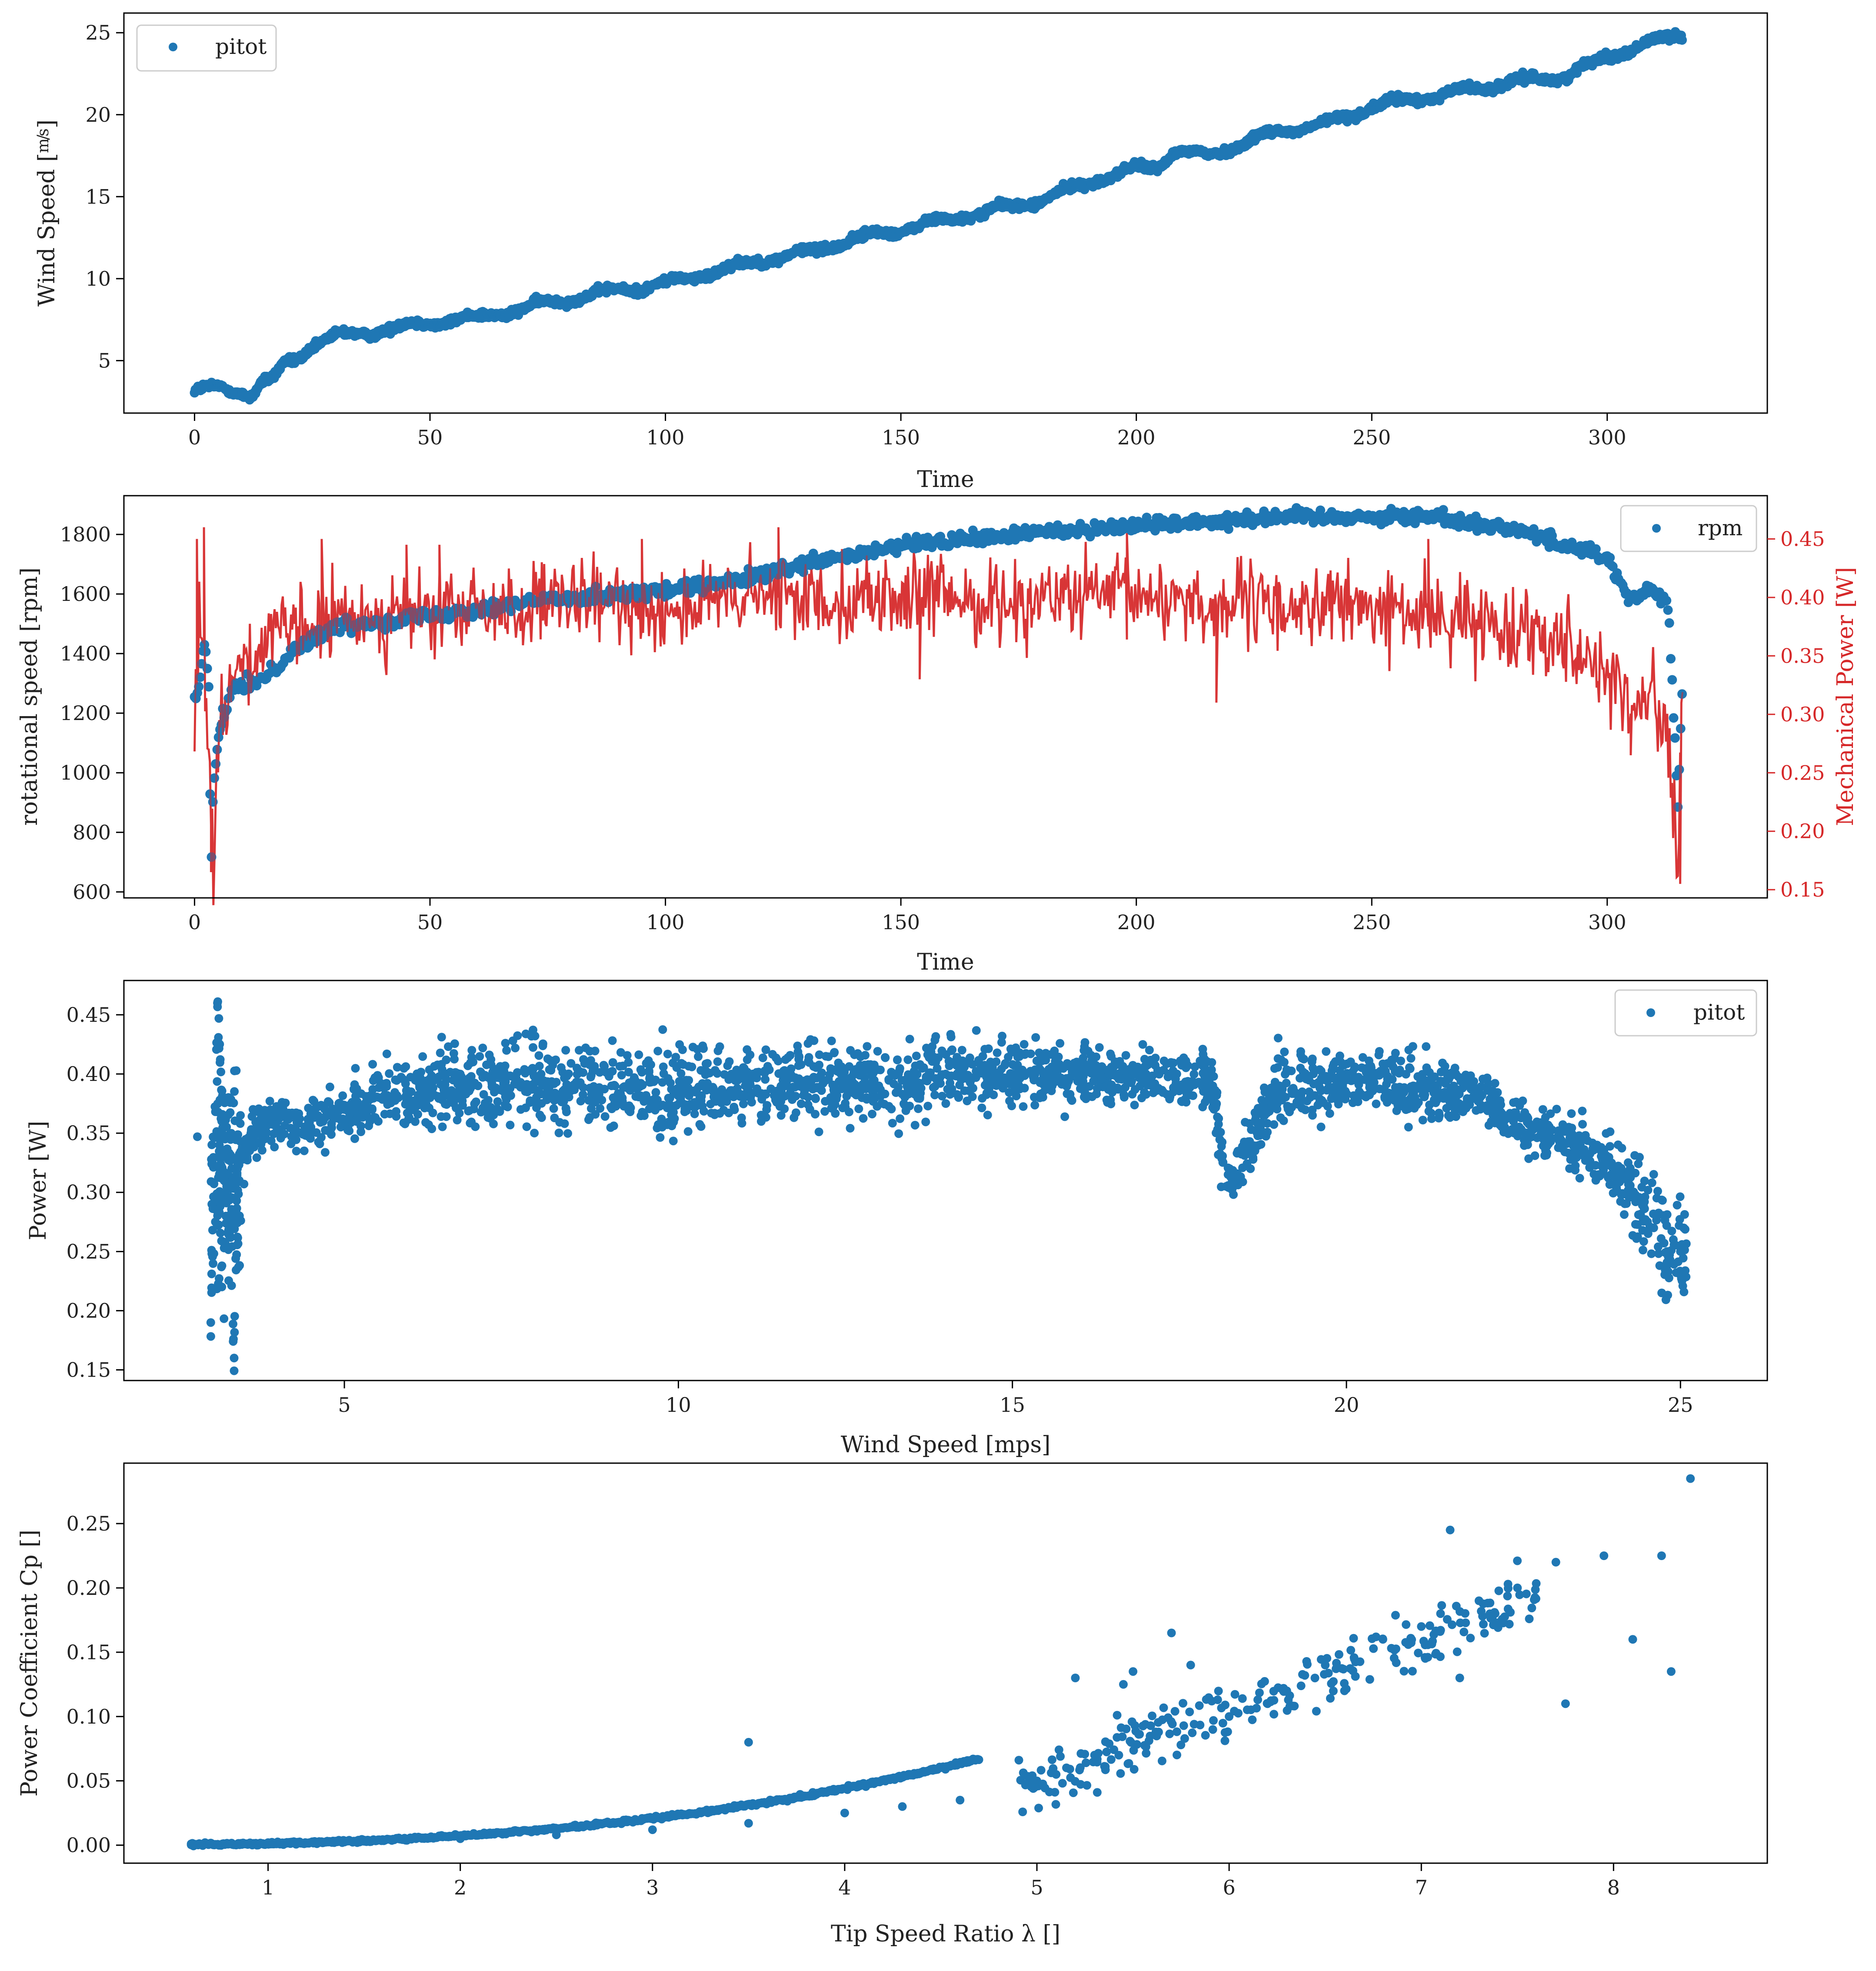 This screenshot has height=1971, width=1876. Describe the element at coordinates (92, 832) in the screenshot. I see `y-tick-label: 800` at that location.